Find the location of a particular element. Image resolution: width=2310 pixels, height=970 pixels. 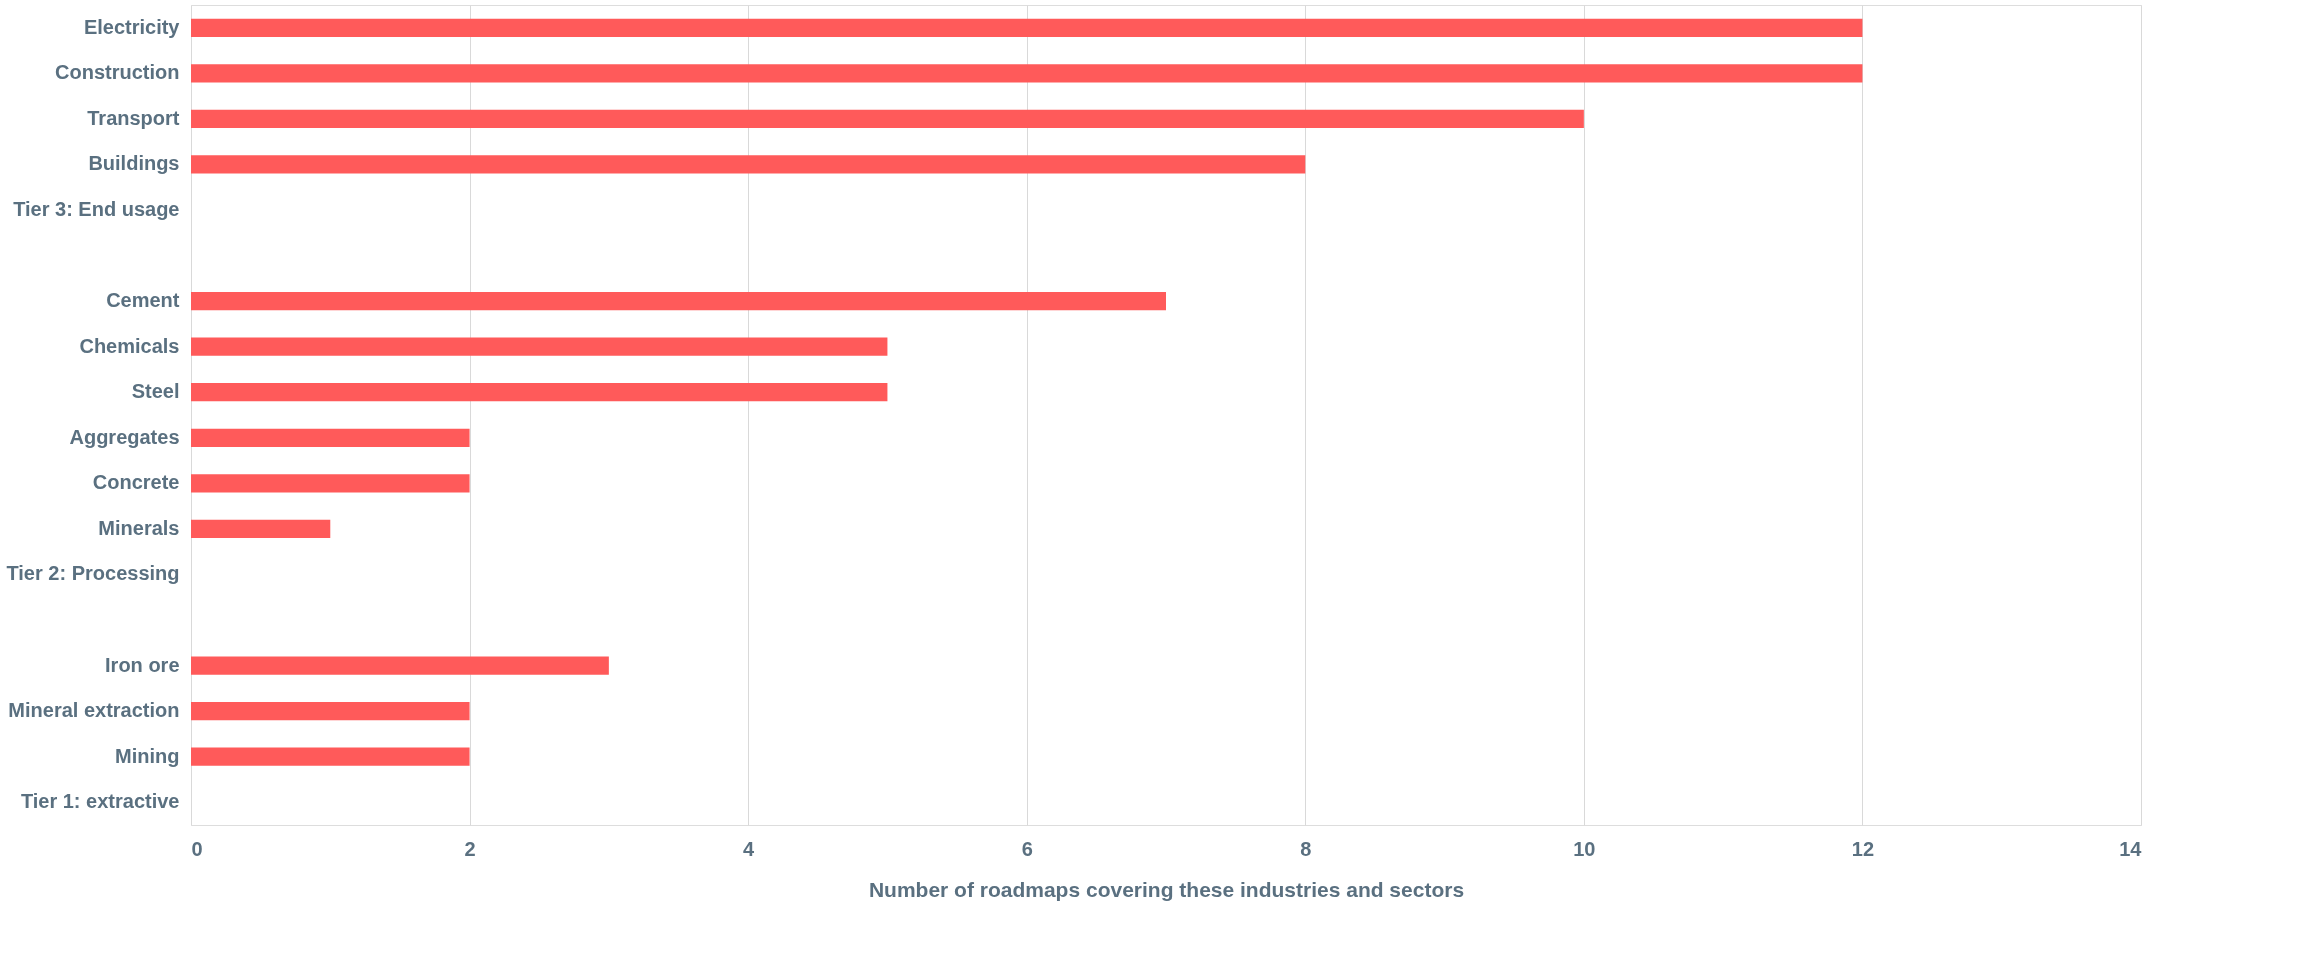

x-tick-label: 2 is located at coordinates (470, 848).